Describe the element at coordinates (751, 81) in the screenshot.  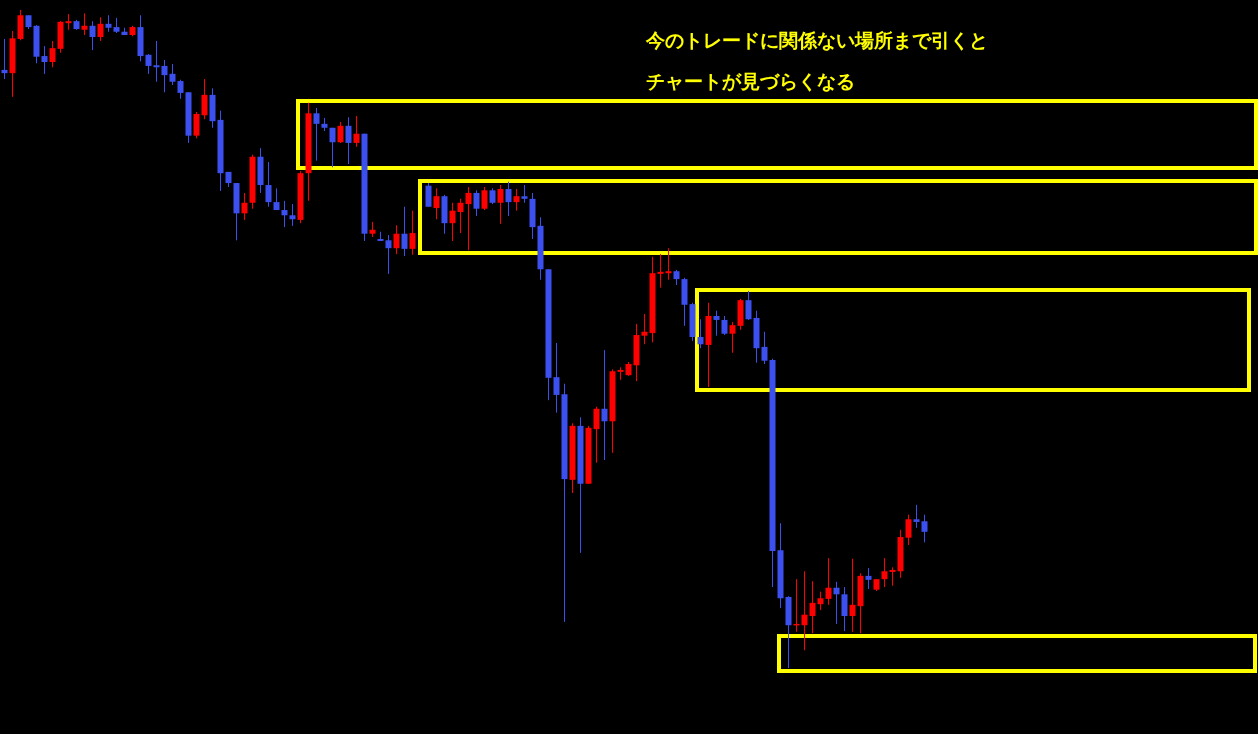
I see `annotation: チャートが見づらくなる` at that location.